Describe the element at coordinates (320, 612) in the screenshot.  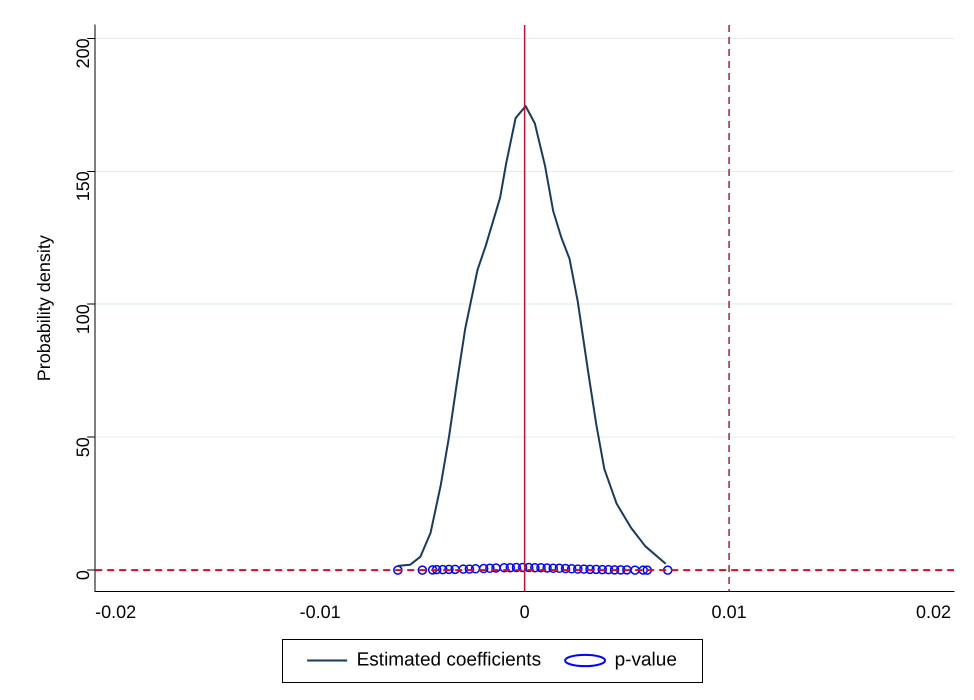
I see `x-tick-label: -0.01` at that location.